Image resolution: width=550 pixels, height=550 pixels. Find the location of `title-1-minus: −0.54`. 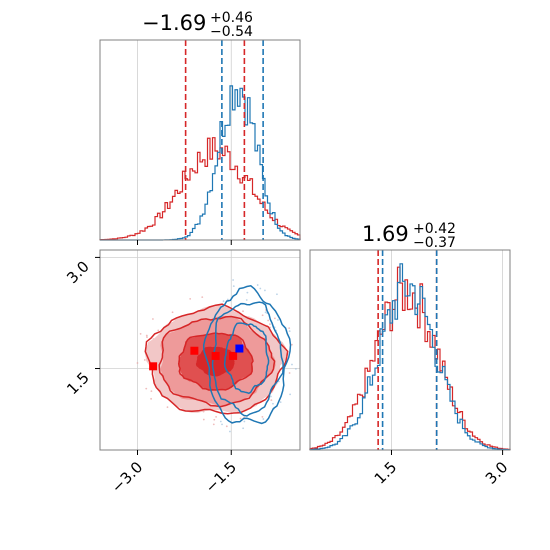

title-1-minus: −0.54 is located at coordinates (231, 32).